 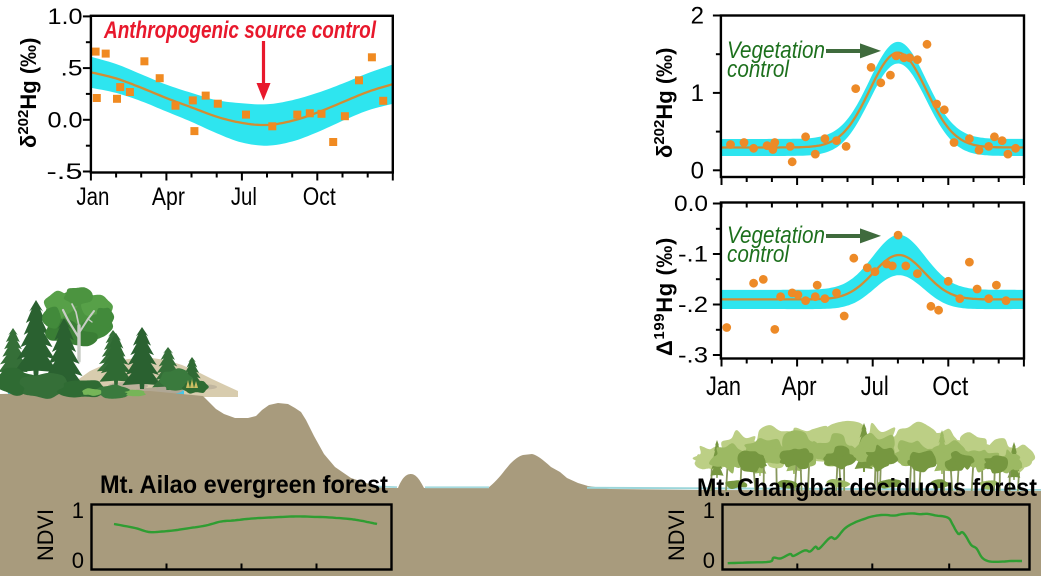 What do you see at coordinates (867, 488) in the screenshot?
I see `svg-text: Mt. Changbai deciduous forest` at bounding box center [867, 488].